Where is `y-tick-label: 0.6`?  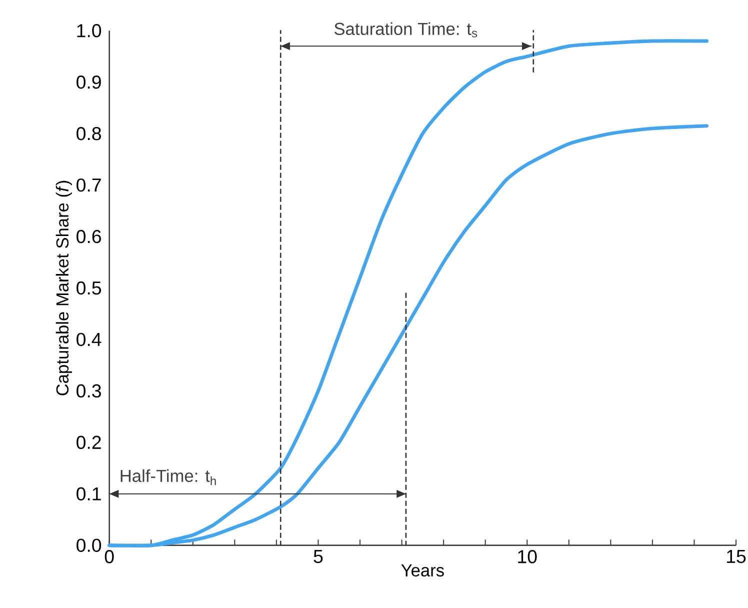 y-tick-label: 0.6 is located at coordinates (88, 237).